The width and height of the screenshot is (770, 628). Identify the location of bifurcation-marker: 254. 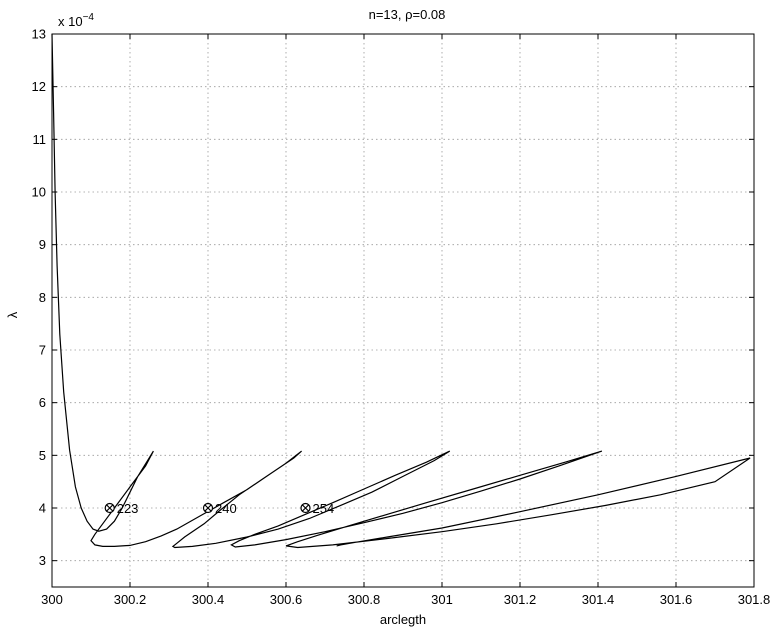
(317, 508).